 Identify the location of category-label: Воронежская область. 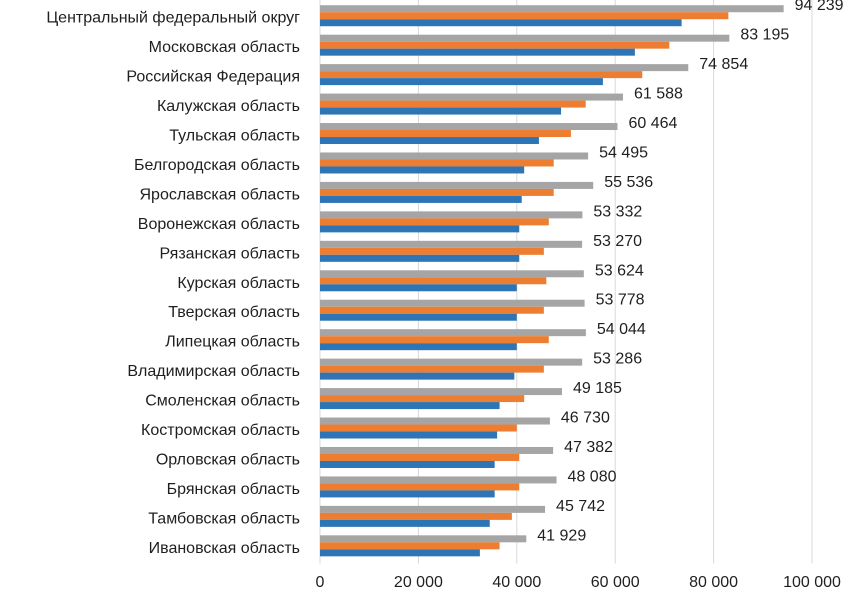
(219, 224).